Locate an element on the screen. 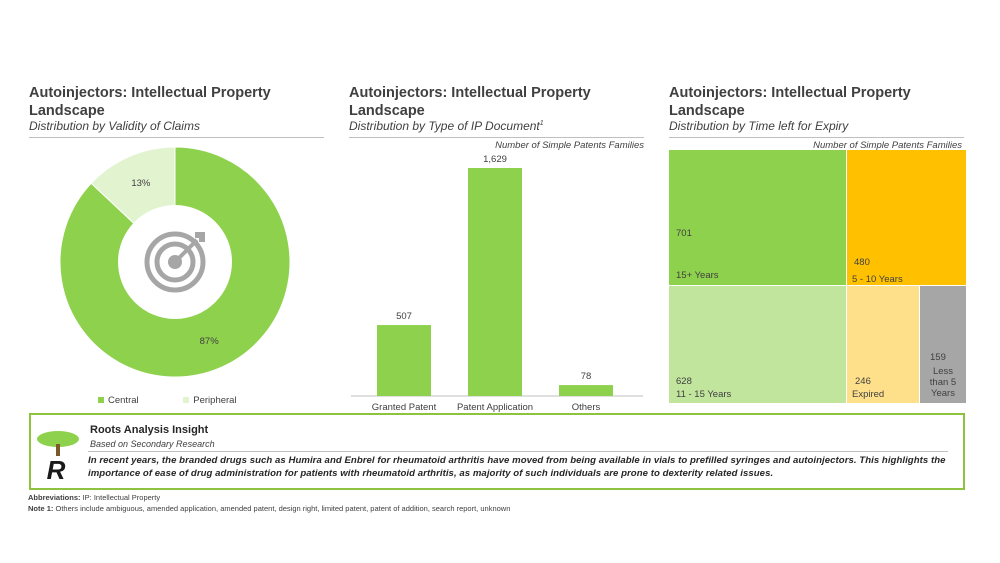  legend-swatch-peripheral is located at coordinates (186, 400).